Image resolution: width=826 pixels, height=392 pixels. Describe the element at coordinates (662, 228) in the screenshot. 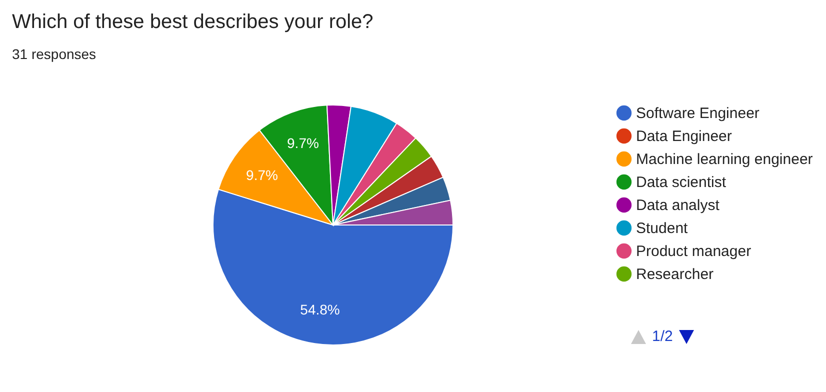

I see `legend-label: Student` at that location.